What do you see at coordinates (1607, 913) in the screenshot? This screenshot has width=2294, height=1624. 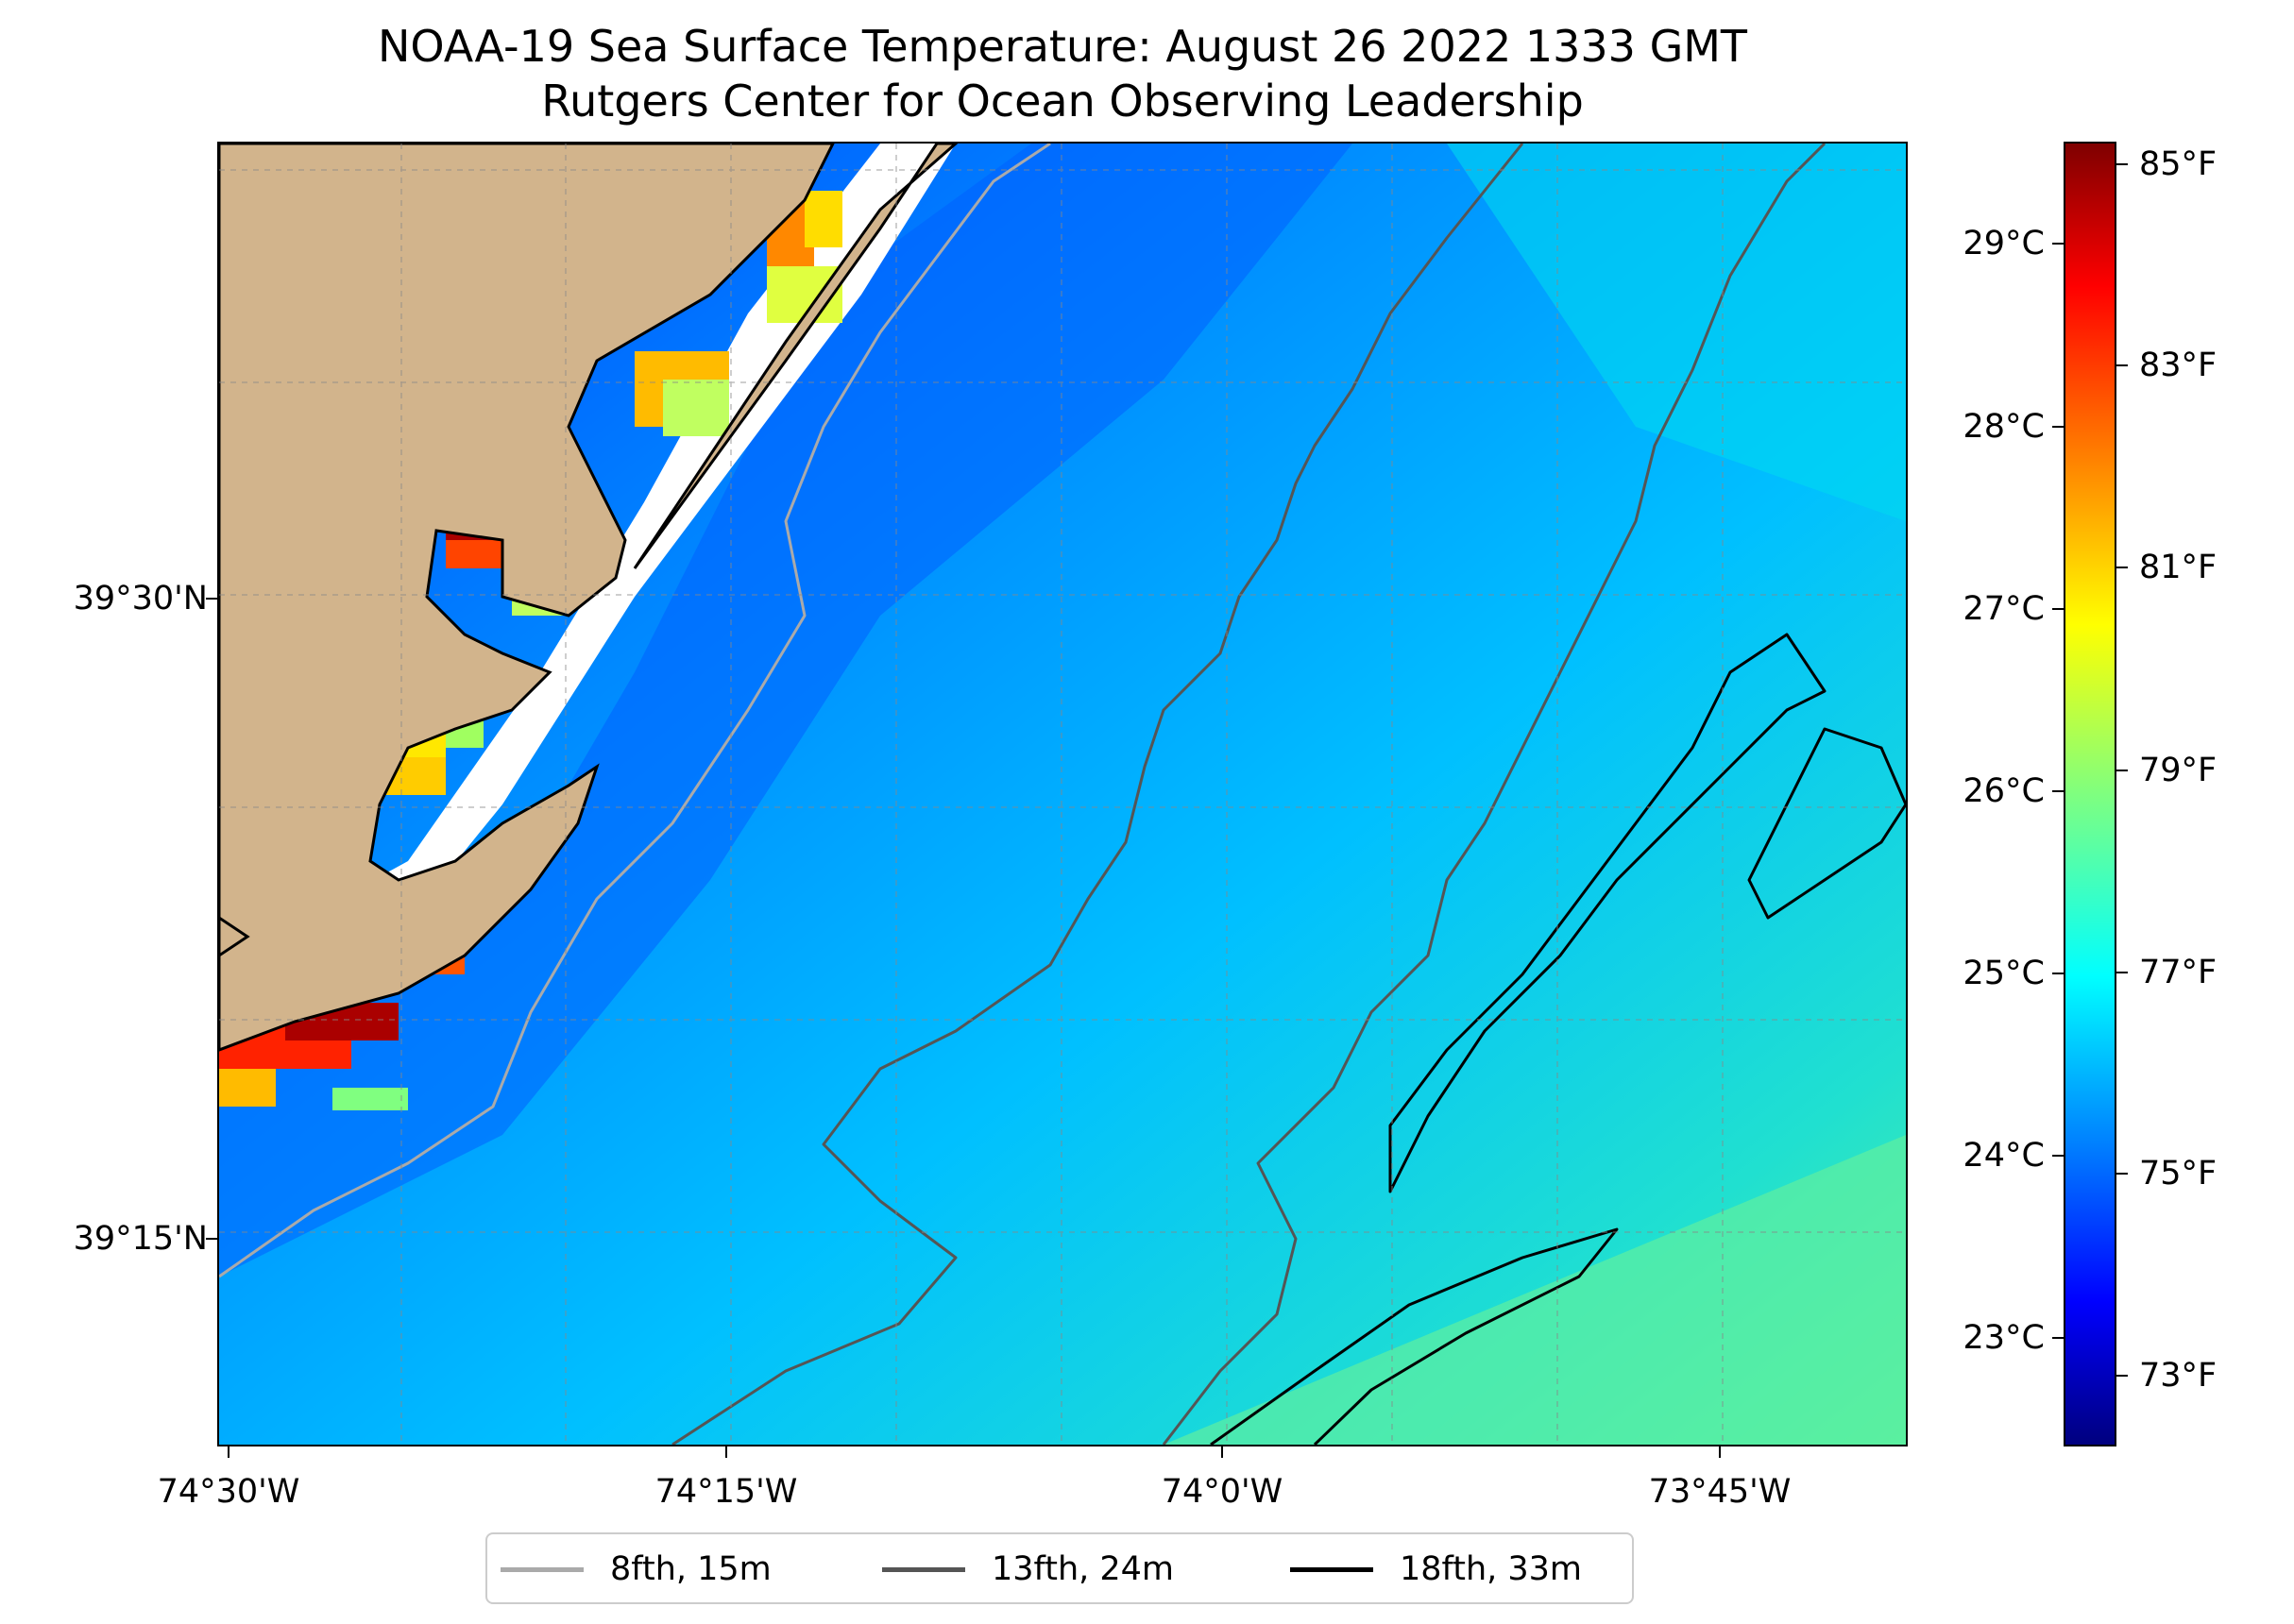 I see `isobath-18fth-b` at bounding box center [1607, 913].